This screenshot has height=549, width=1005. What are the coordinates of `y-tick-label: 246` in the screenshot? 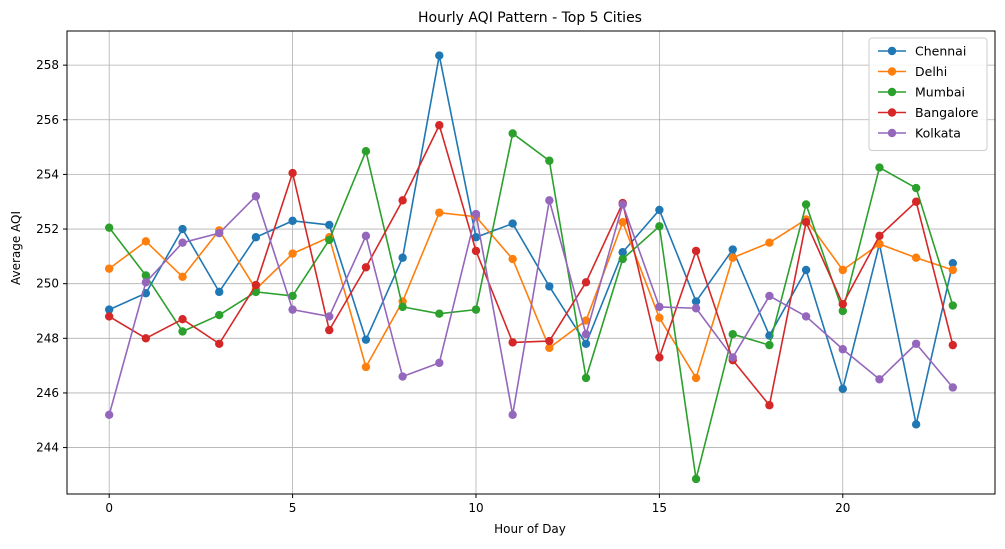 It's located at (47, 393).